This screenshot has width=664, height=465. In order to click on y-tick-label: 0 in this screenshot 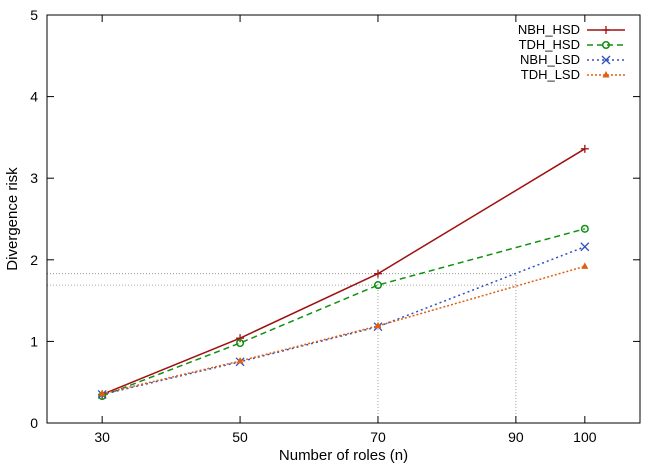, I will do `click(34, 423)`.